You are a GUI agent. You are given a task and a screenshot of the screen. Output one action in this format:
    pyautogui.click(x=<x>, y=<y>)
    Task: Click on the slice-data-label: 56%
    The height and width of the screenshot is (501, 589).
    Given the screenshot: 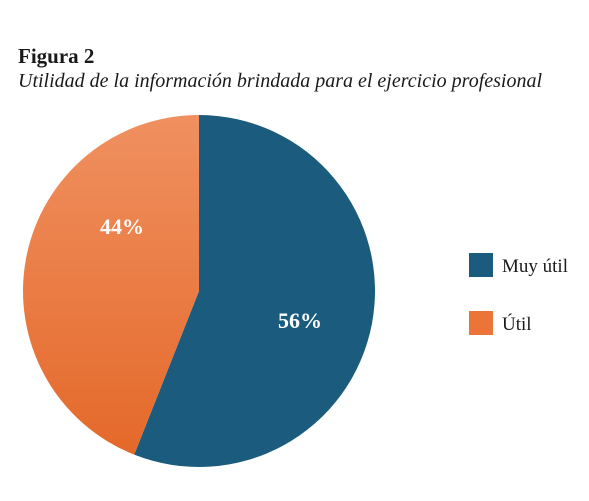 What is the action you would take?
    pyautogui.click(x=300, y=320)
    